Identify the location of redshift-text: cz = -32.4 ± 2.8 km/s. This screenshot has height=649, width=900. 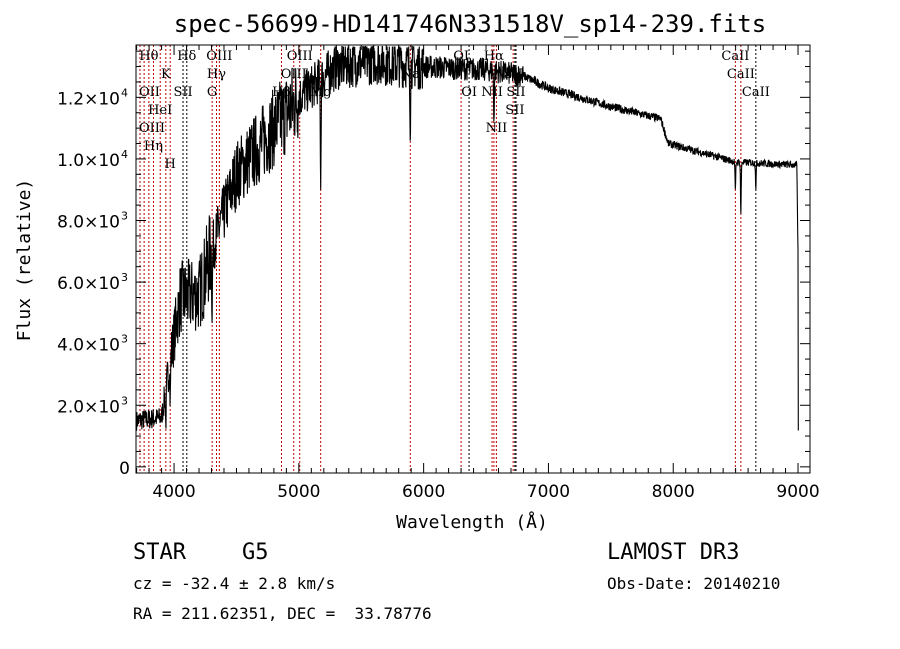
(234, 583).